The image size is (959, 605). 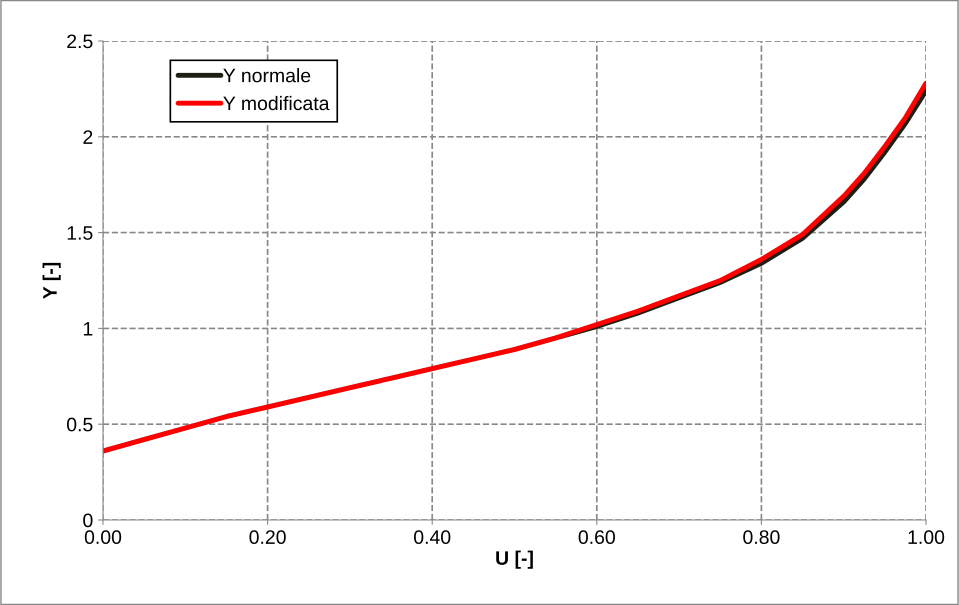 I want to click on y-tick-label: 0, so click(x=88, y=520).